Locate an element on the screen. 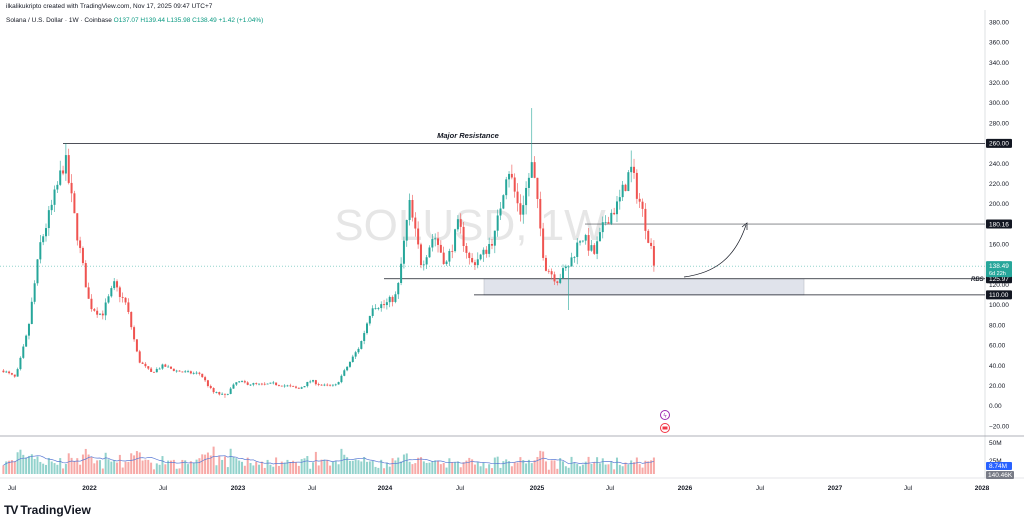  price-tick-label: 340.00 is located at coordinates (999, 63).